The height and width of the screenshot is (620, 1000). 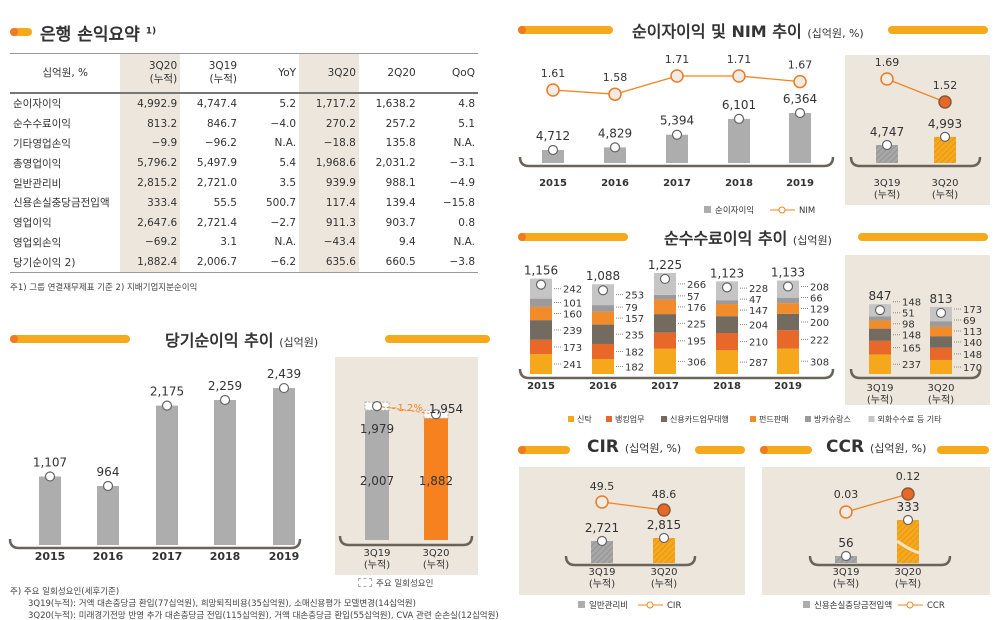 I want to click on fee-total-label: 1,088, so click(x=603, y=276).